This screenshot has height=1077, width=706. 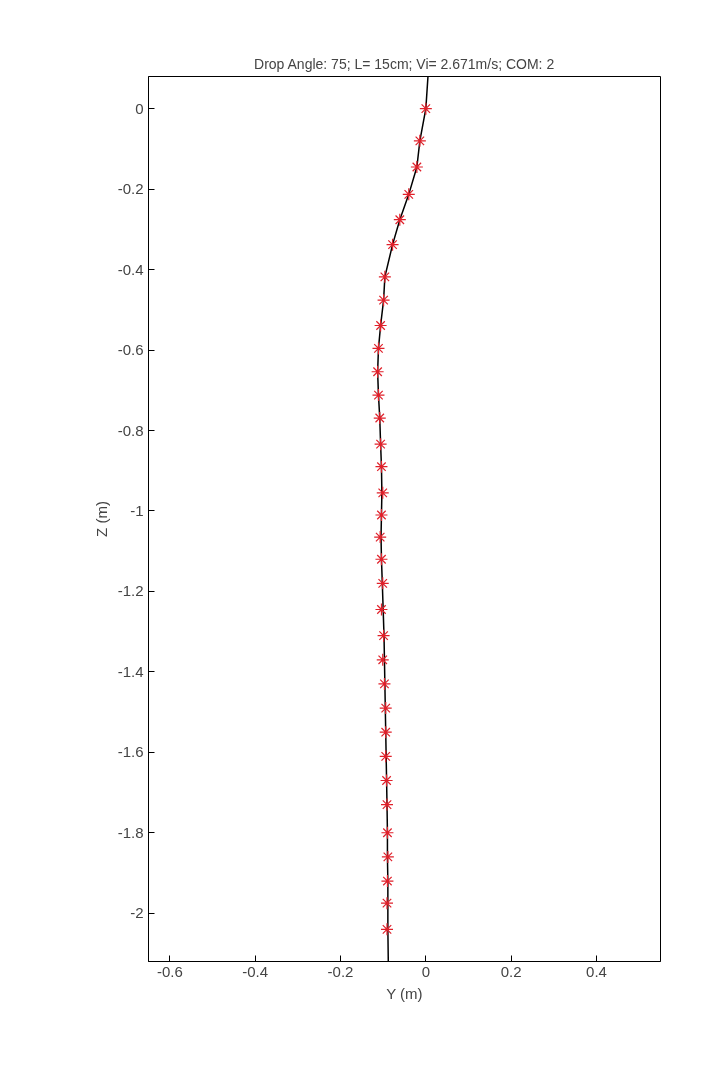 What do you see at coordinates (130, 752) in the screenshot?
I see `y-tick-label: -1.6` at bounding box center [130, 752].